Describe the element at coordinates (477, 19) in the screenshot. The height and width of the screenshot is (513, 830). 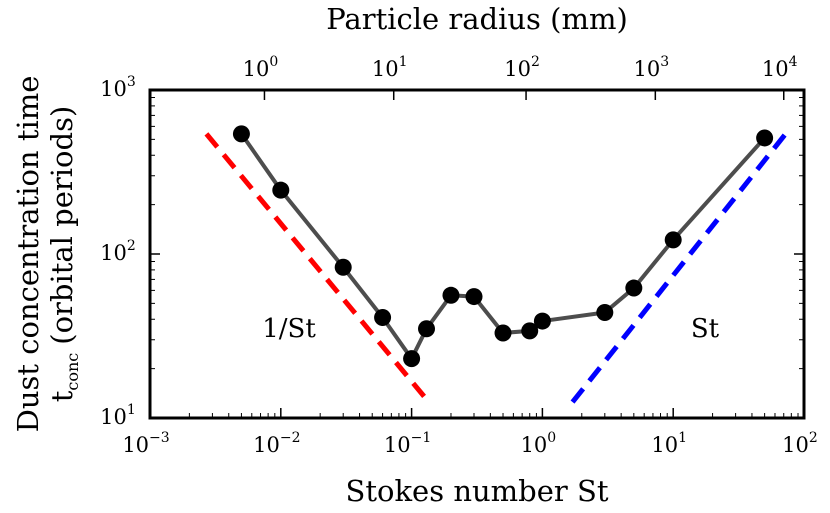
I see `top-axis-title: Particle radius (mm)` at that location.